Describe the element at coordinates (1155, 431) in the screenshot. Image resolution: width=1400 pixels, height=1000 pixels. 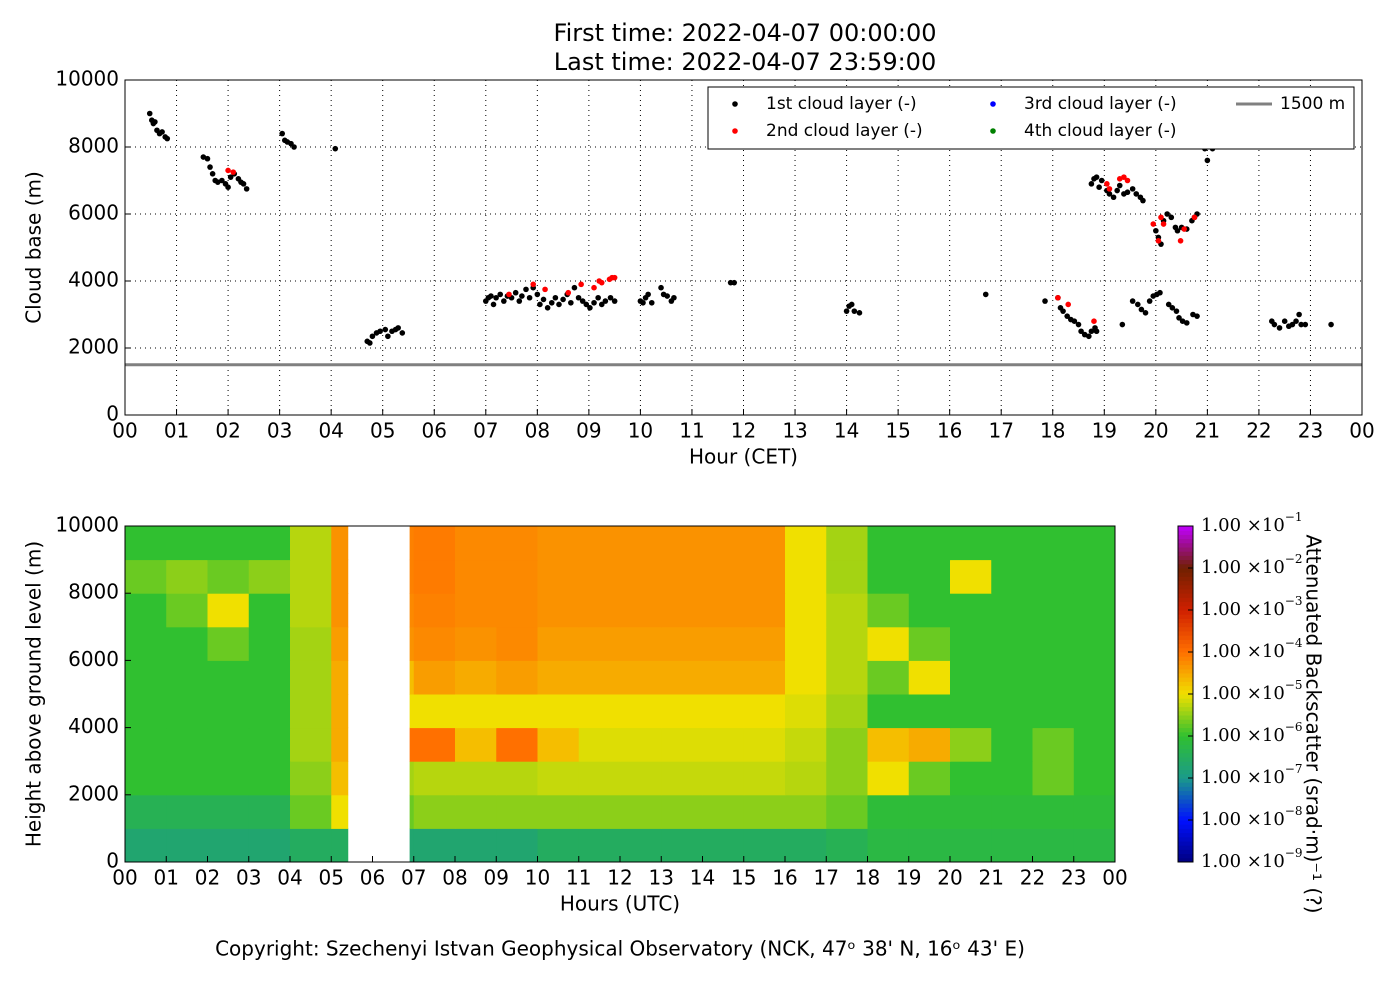
I see `x-tick-label: 20` at that location.